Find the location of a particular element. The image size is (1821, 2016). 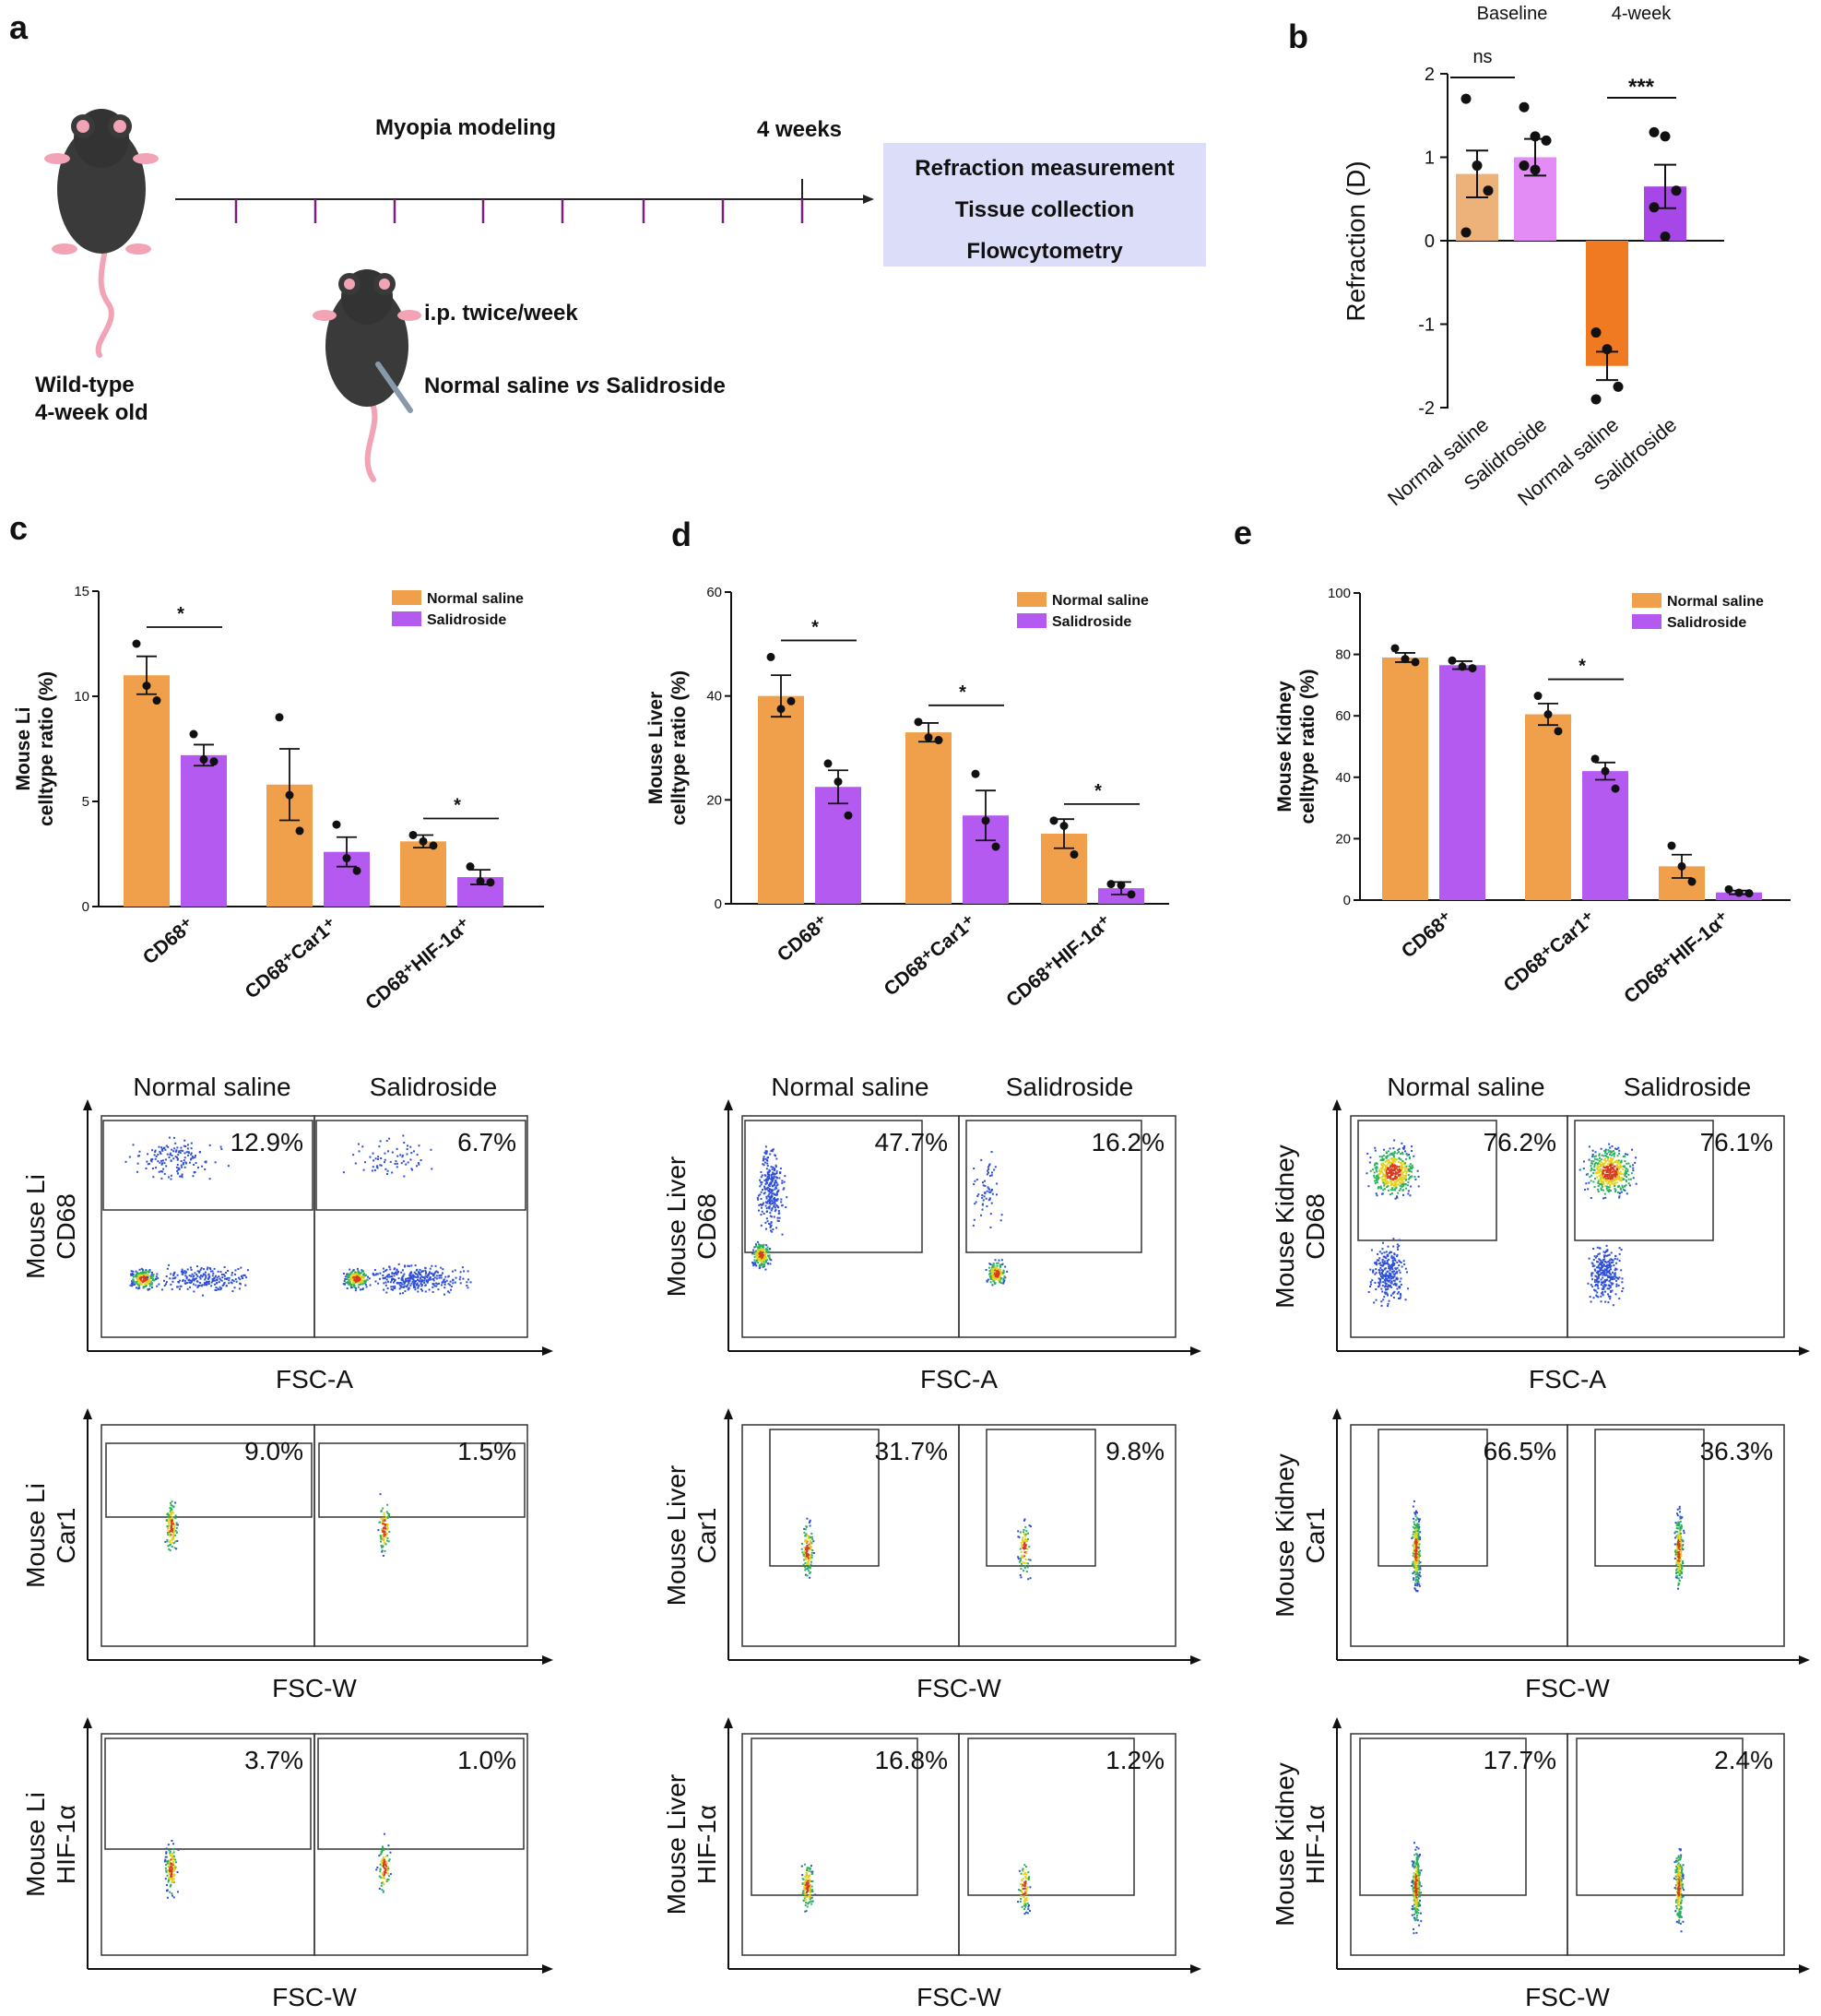

panel-b-data-point is located at coordinates (1488, 190).